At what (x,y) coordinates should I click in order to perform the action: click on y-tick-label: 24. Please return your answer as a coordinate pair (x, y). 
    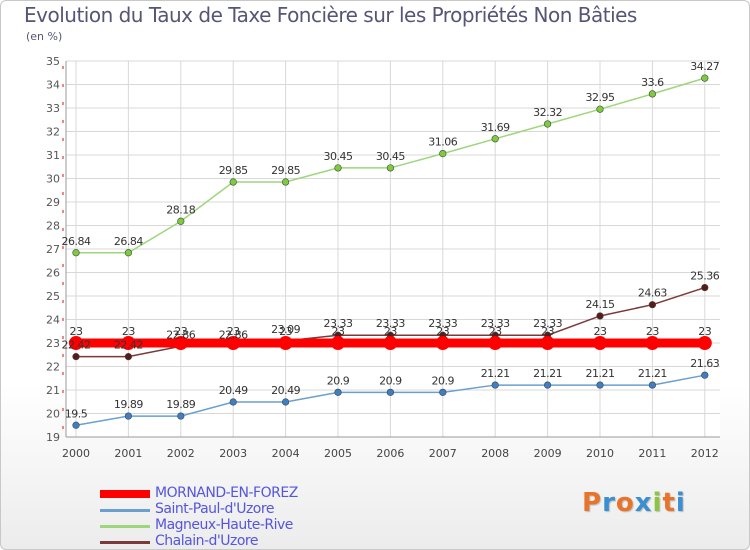
    Looking at the image, I should click on (53, 320).